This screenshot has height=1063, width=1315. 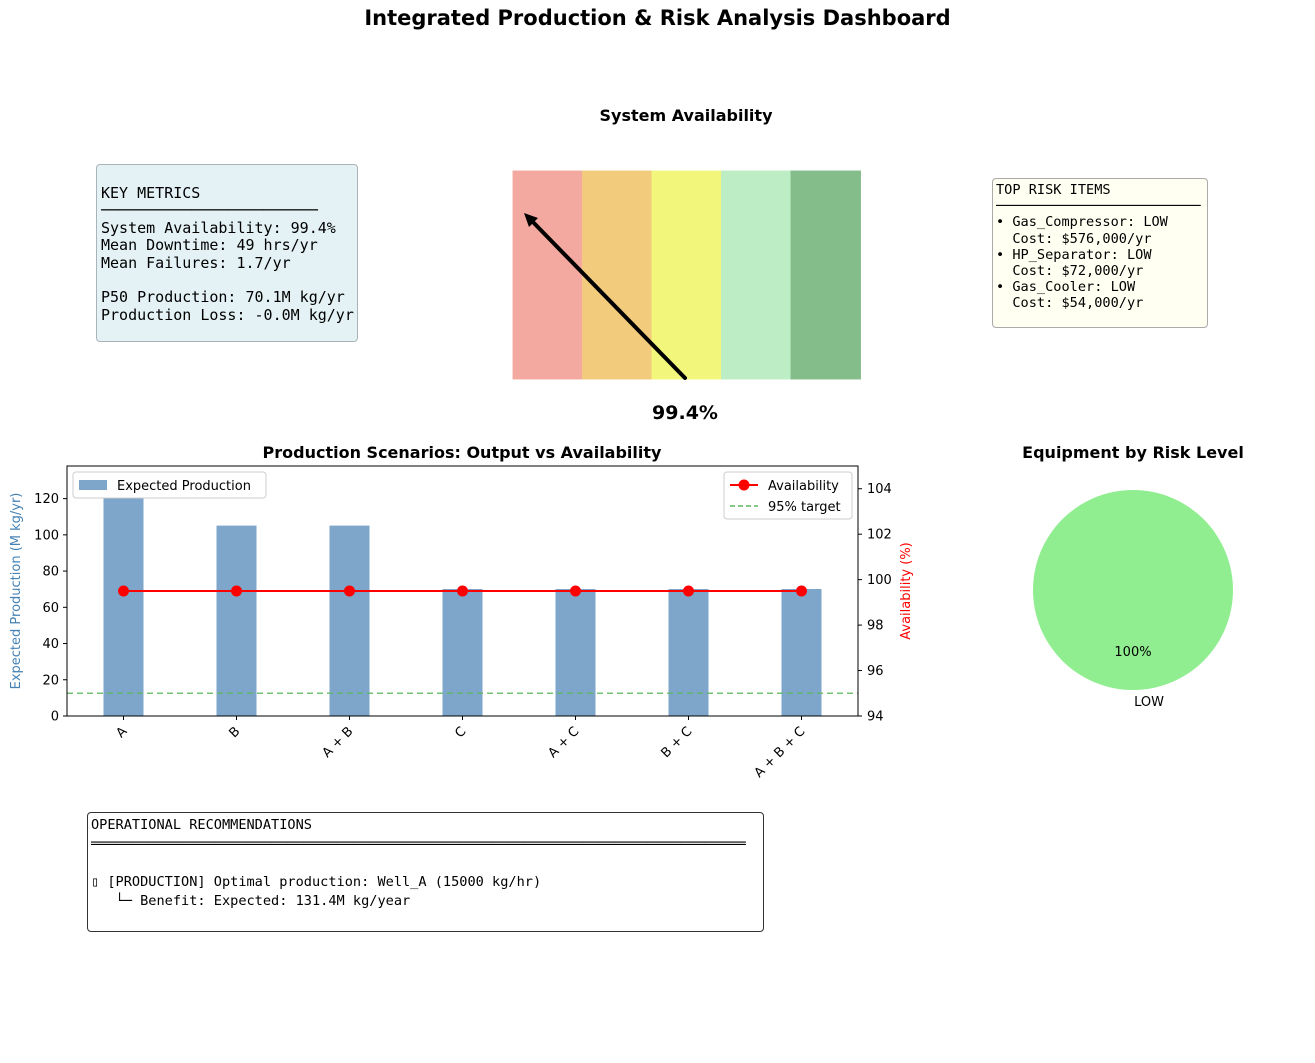 What do you see at coordinates (46, 535) in the screenshot?
I see `y-tick-label: 100` at bounding box center [46, 535].